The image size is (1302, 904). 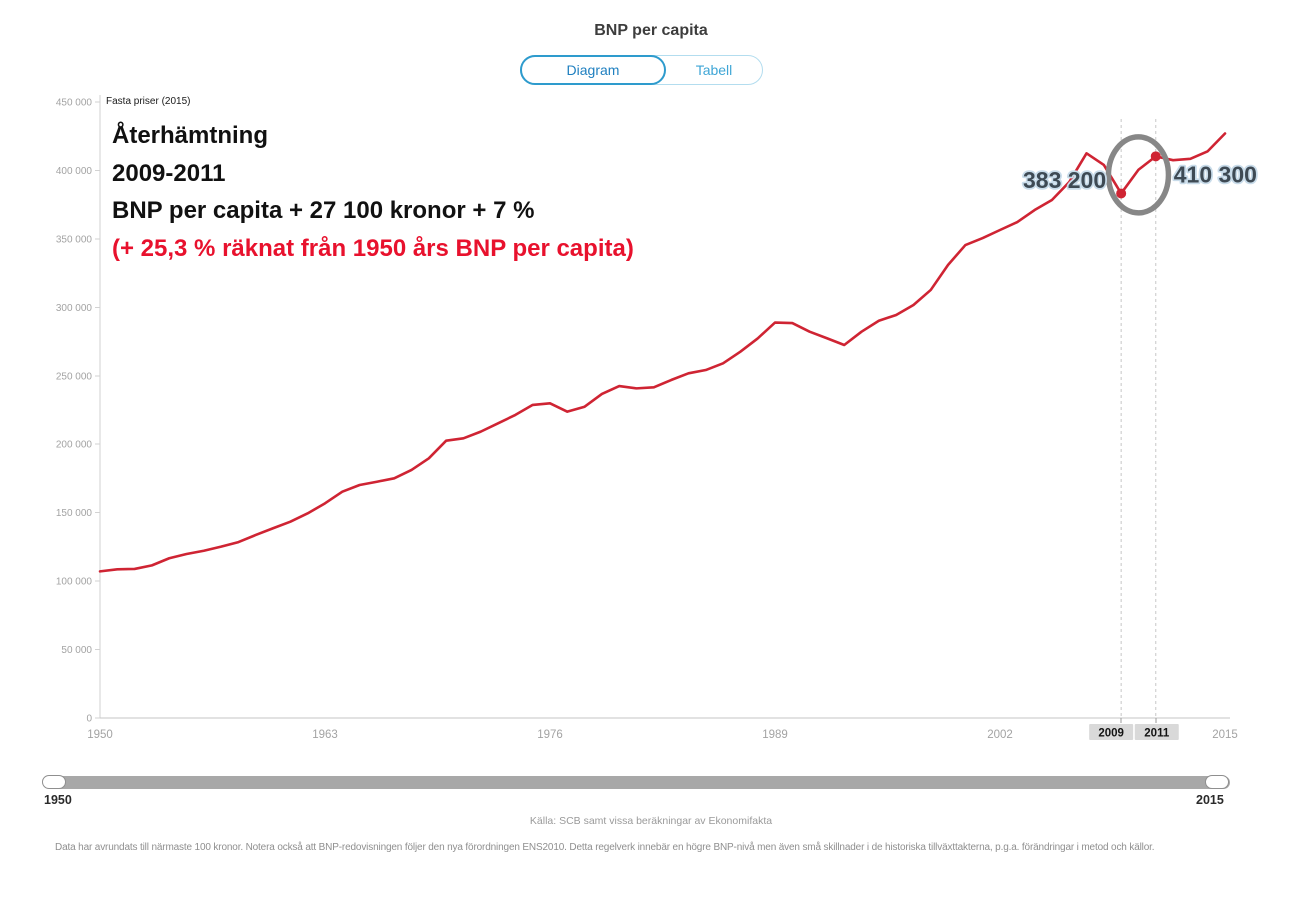 What do you see at coordinates (74, 445) in the screenshot?
I see `y-tick-label: 200 000` at bounding box center [74, 445].